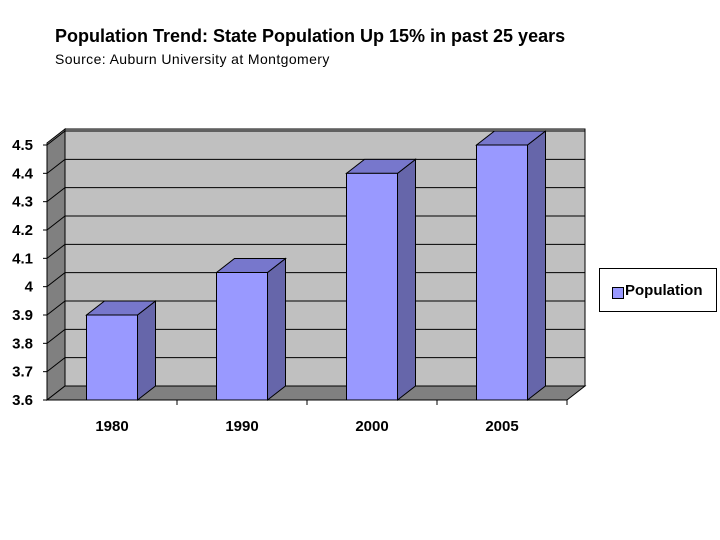  I want to click on y-tick-label: 4, so click(29, 287).